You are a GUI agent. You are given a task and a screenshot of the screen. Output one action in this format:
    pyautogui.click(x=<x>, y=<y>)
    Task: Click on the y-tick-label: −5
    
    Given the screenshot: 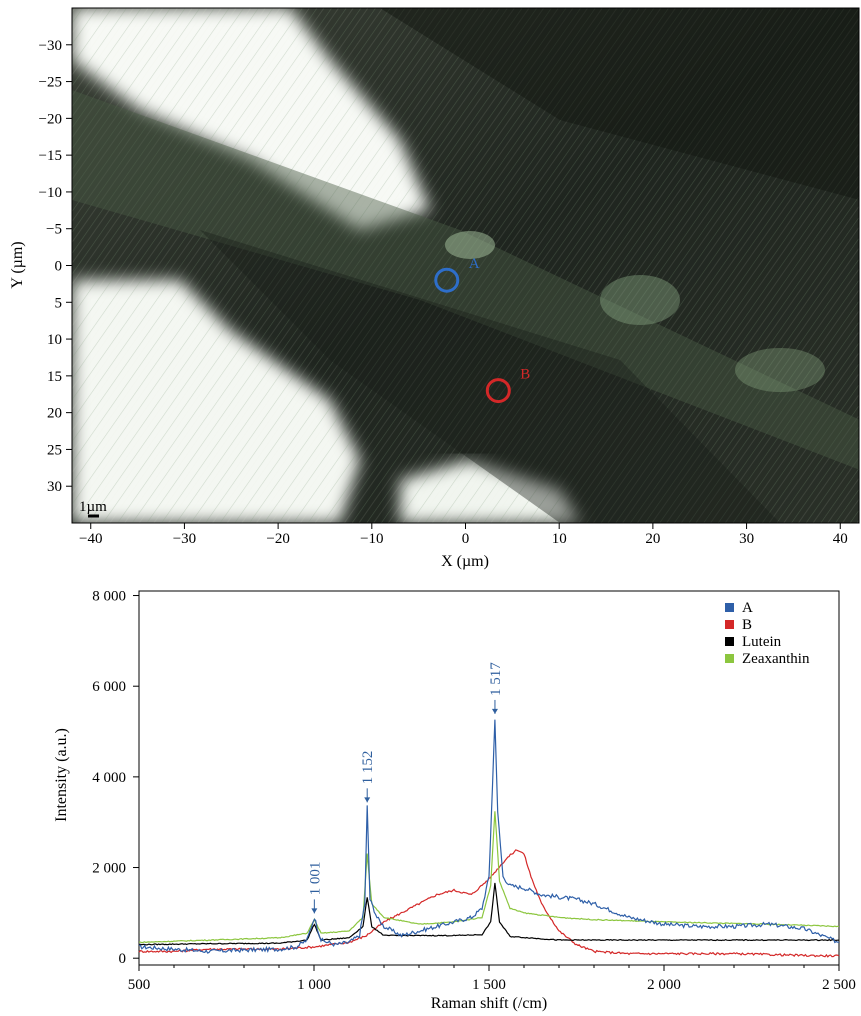 What is the action you would take?
    pyautogui.click(x=54, y=230)
    